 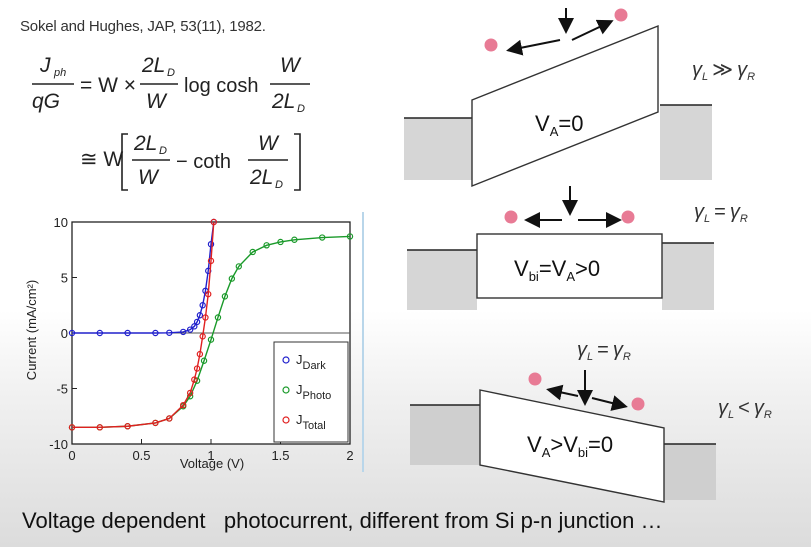 I want to click on band-diagram-2: Vbi=VA>0 γL = γR, so click(x=577, y=248).